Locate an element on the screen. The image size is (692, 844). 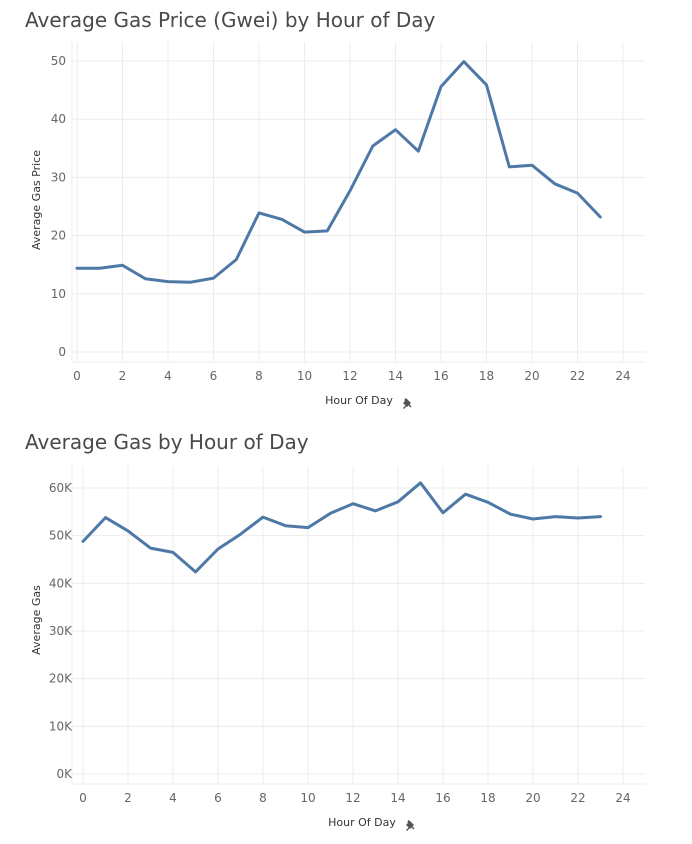
y-tick-label: 10K is located at coordinates (61, 726).